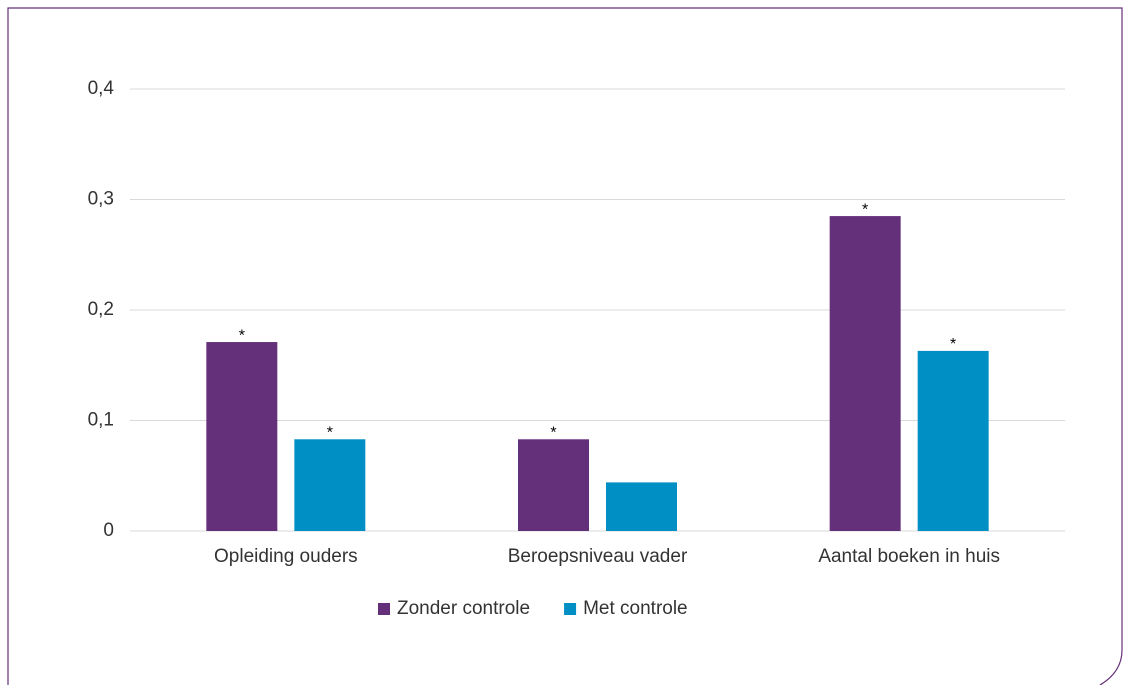  What do you see at coordinates (463, 608) in the screenshot?
I see `legend-label: Zonder controle` at bounding box center [463, 608].